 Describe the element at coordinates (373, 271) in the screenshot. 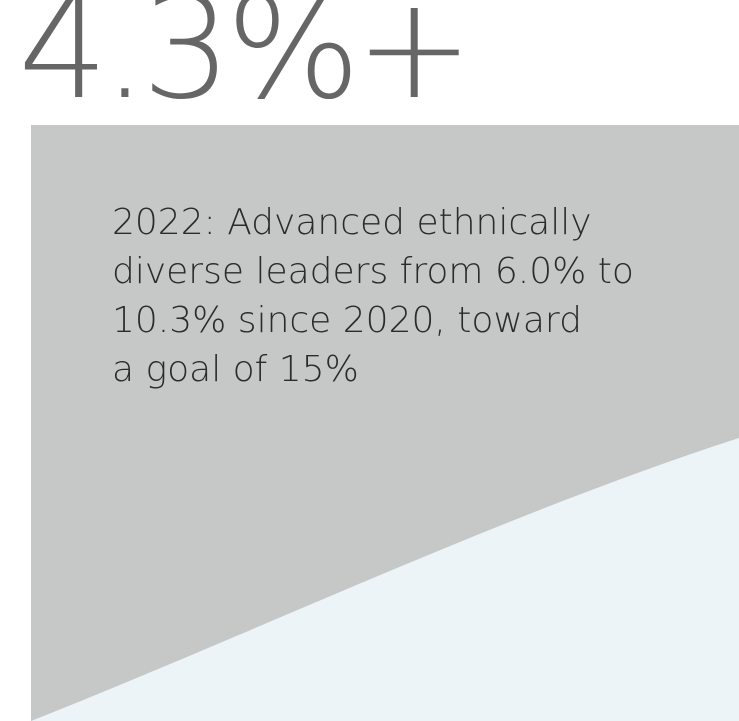

I see `caption-line: diverse leaders from 6.0% to` at that location.